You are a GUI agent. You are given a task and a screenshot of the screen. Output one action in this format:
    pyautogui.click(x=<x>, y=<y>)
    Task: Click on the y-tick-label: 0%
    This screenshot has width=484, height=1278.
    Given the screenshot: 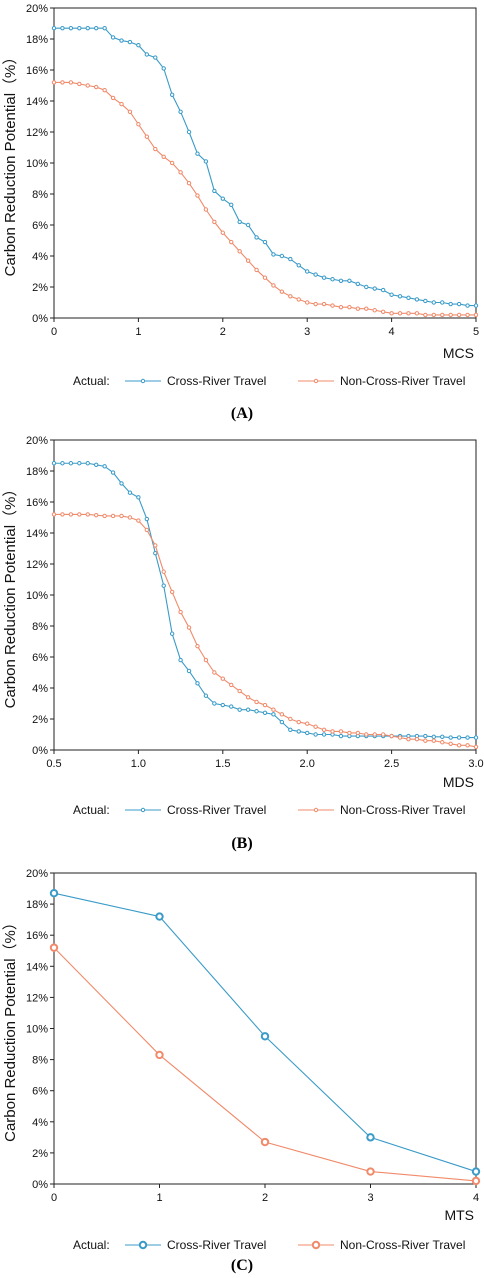 What is the action you would take?
    pyautogui.click(x=40, y=1185)
    